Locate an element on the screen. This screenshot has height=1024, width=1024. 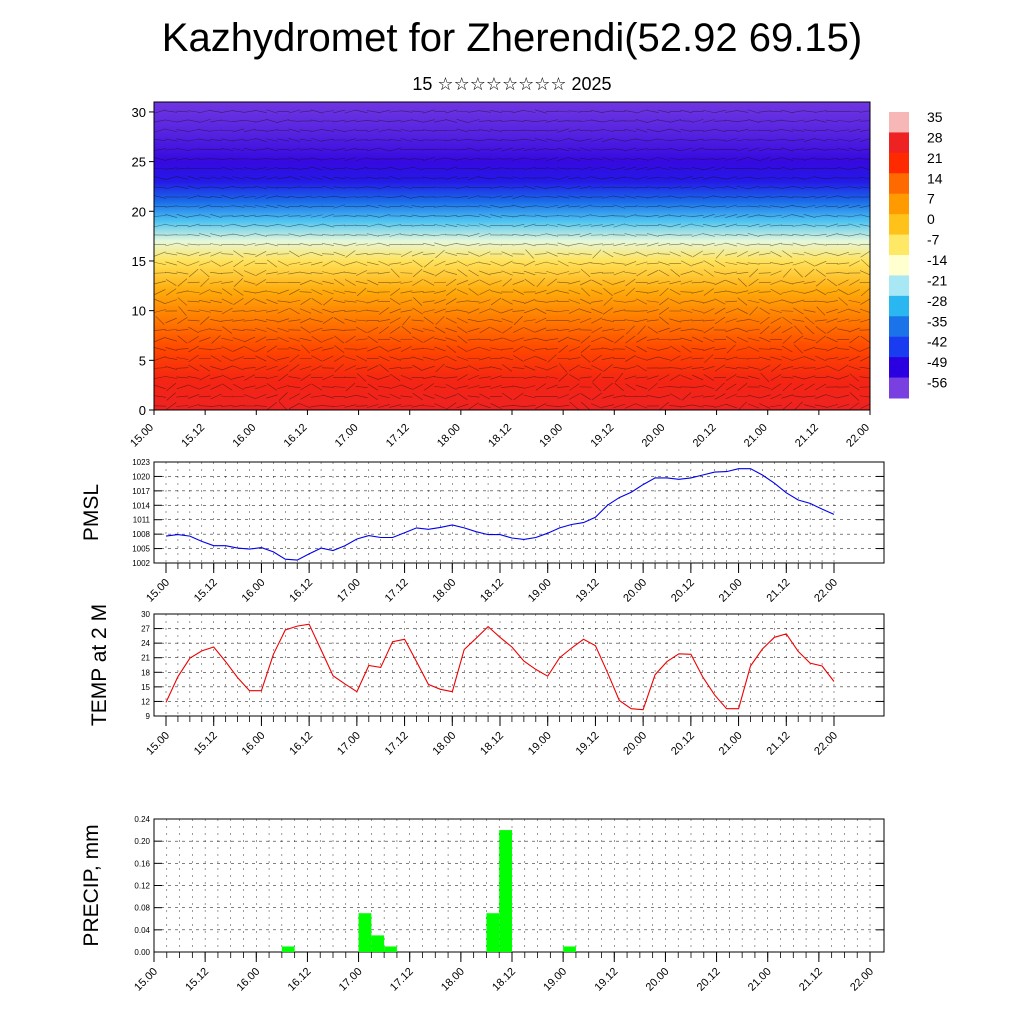
x-tick-label: 19.00 is located at coordinates (551, 436).